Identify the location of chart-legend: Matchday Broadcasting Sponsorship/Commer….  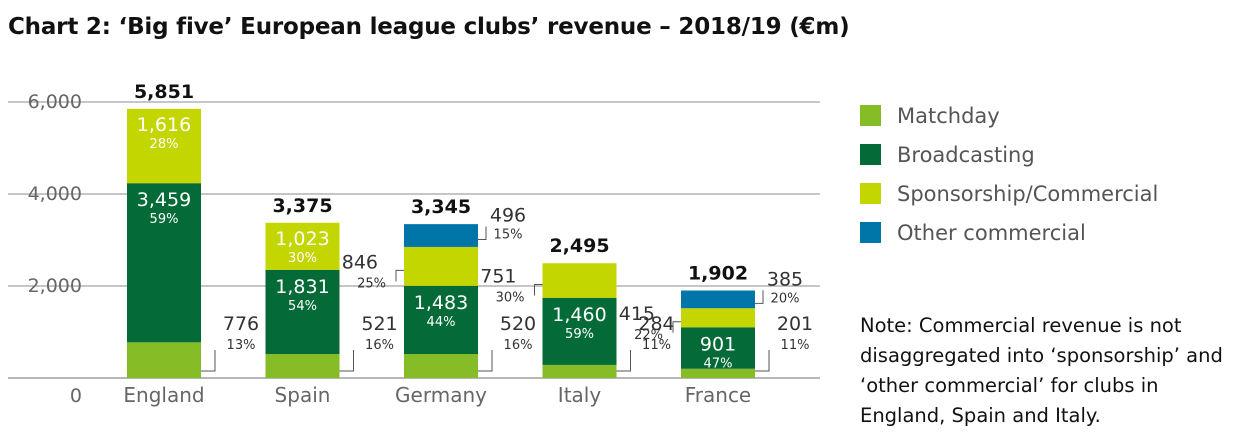
(1009, 174).